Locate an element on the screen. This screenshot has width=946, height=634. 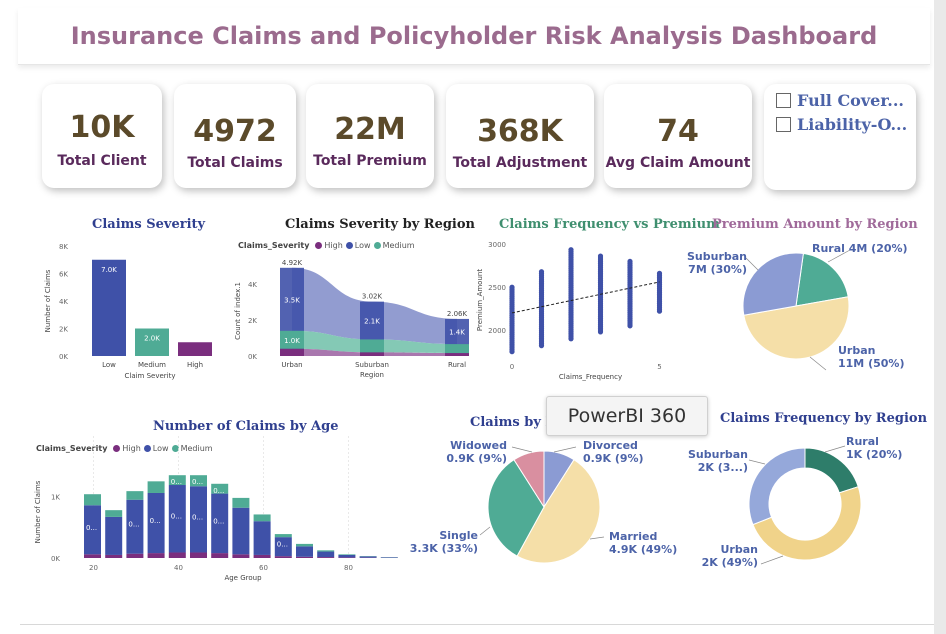
kpi-label: Total Adjustment is located at coordinates (520, 163).